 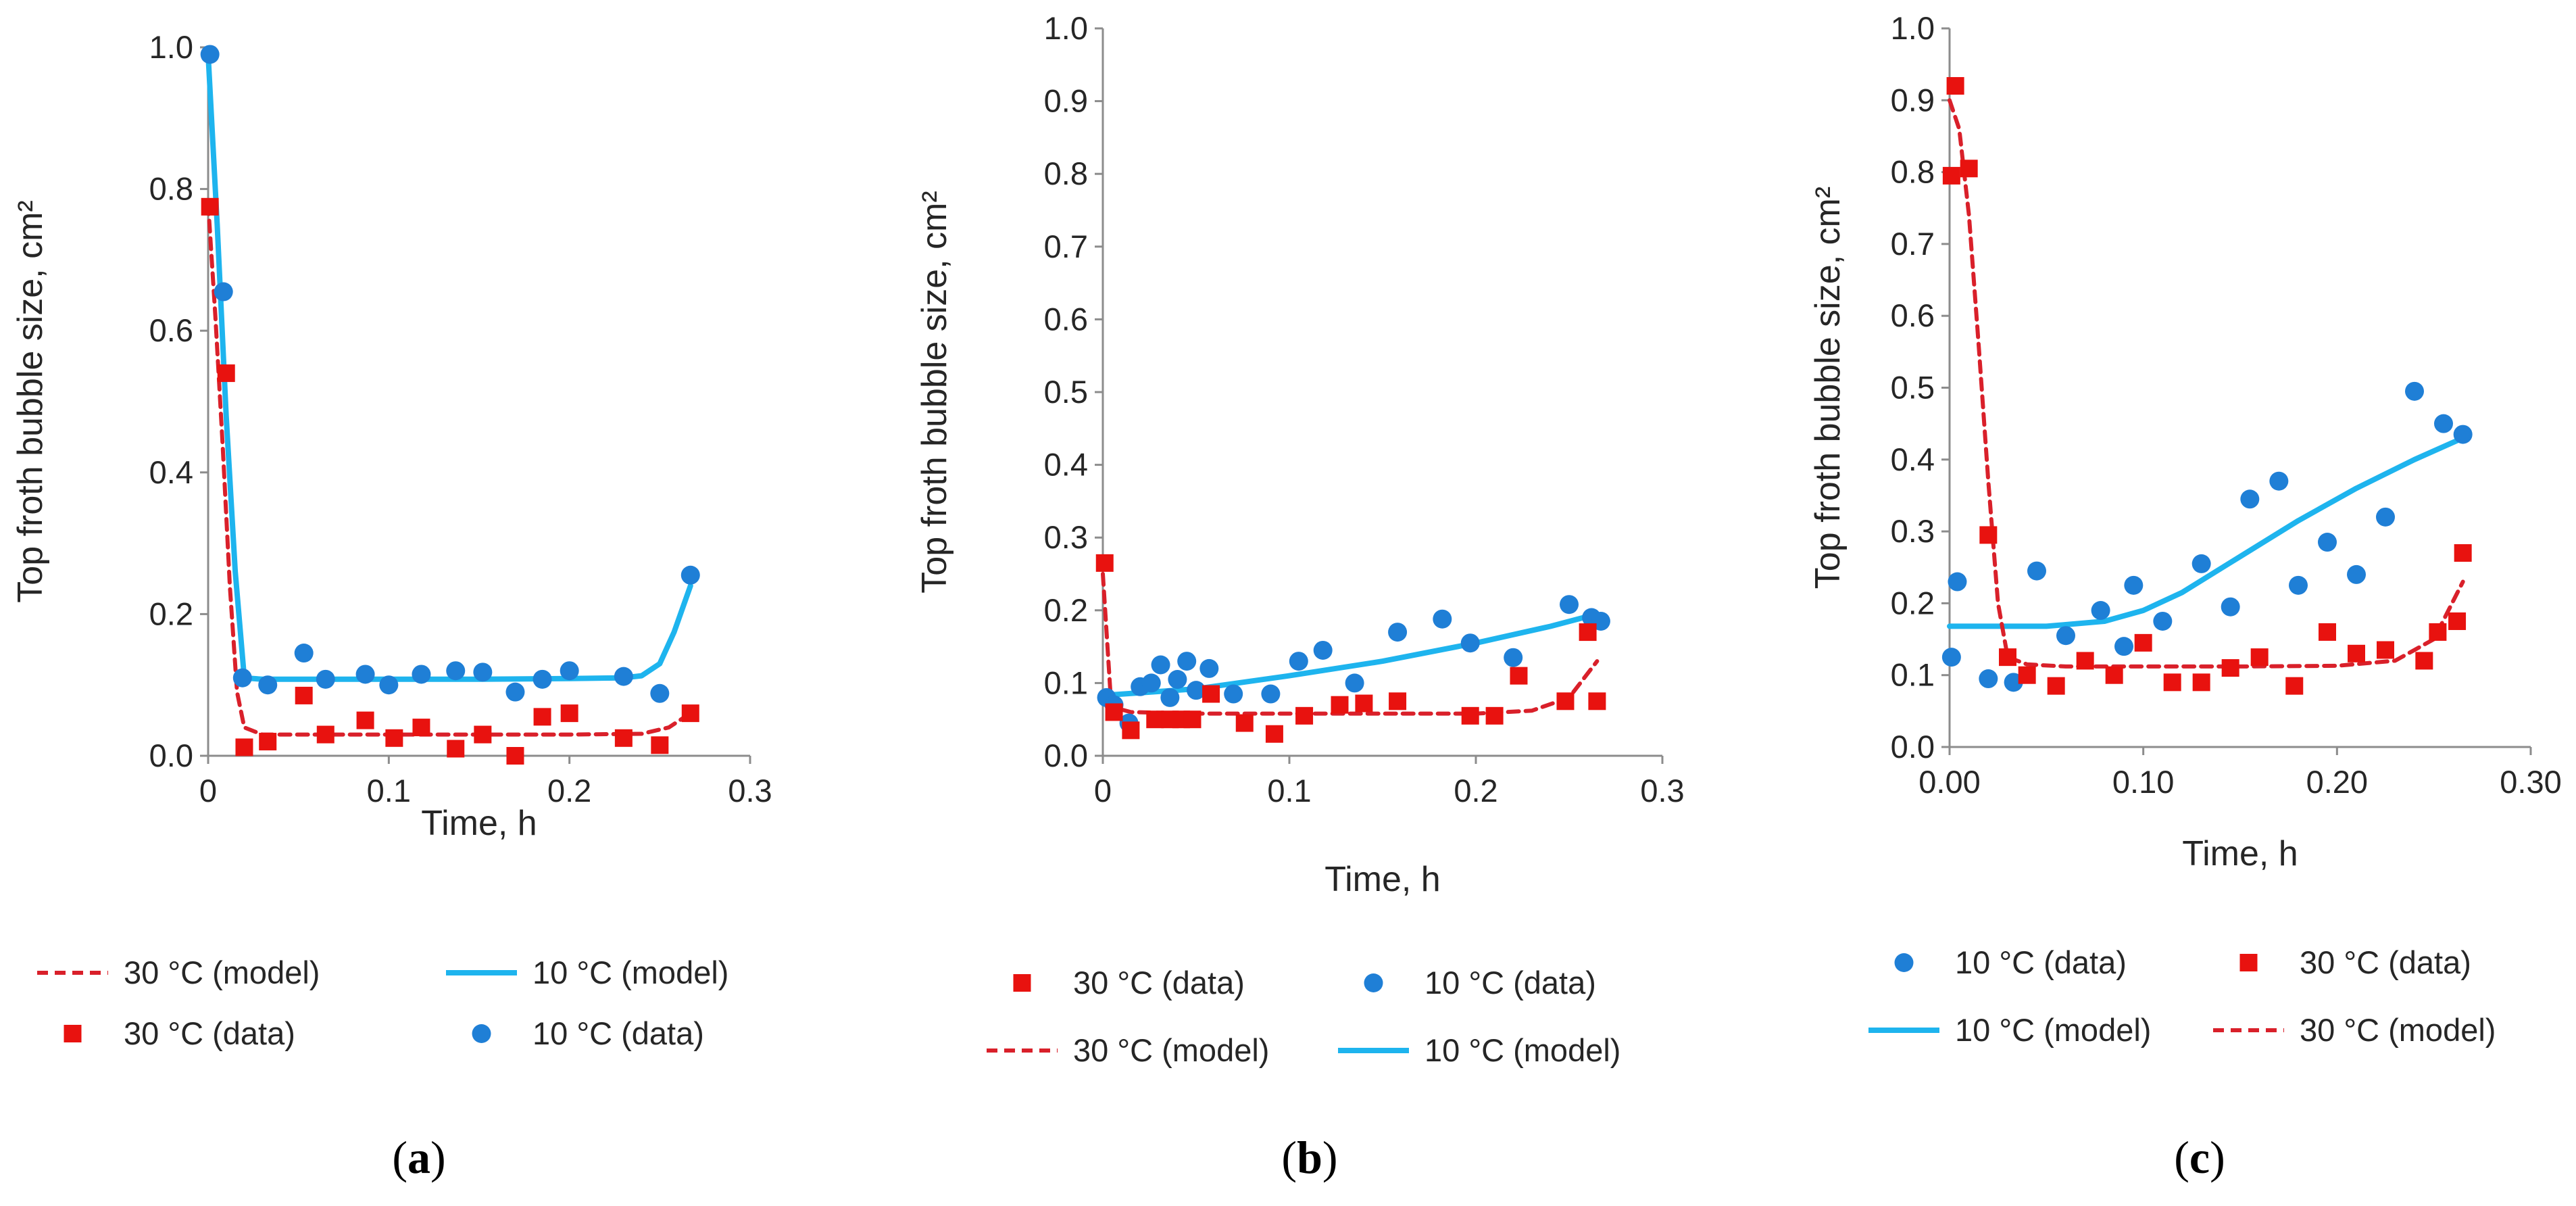 What do you see at coordinates (2143, 782) in the screenshot?
I see `x-tick-label: 0.10` at bounding box center [2143, 782].